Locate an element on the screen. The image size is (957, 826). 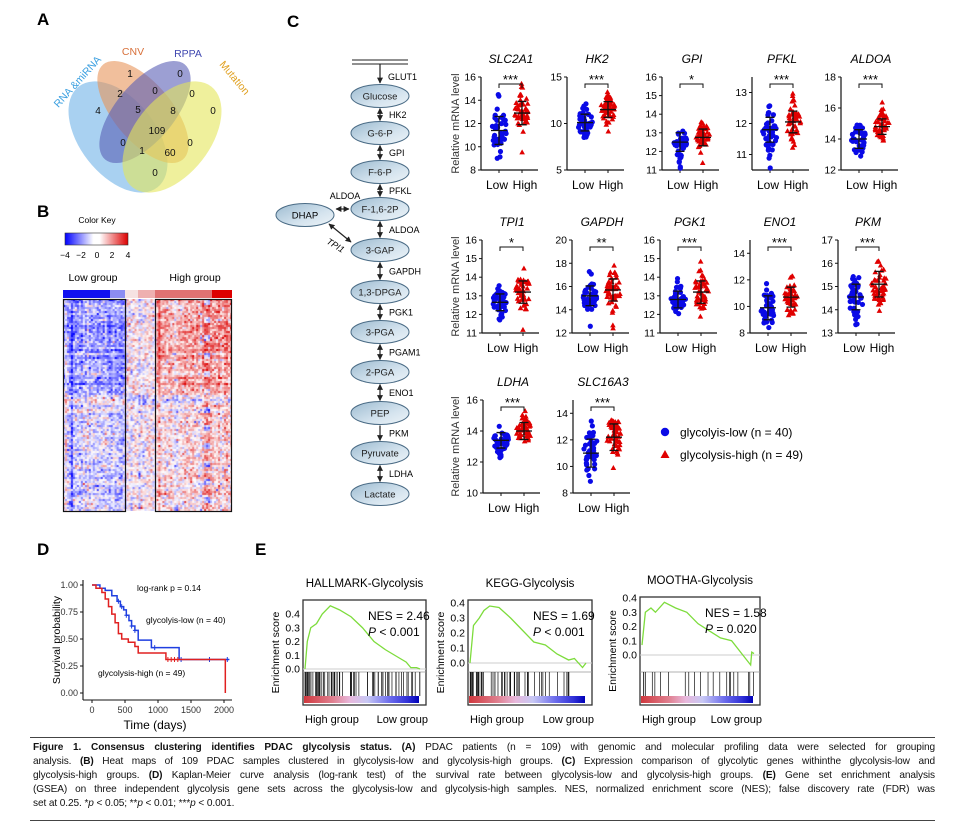
y-tick-label: 17 is located at coordinates (827, 241).